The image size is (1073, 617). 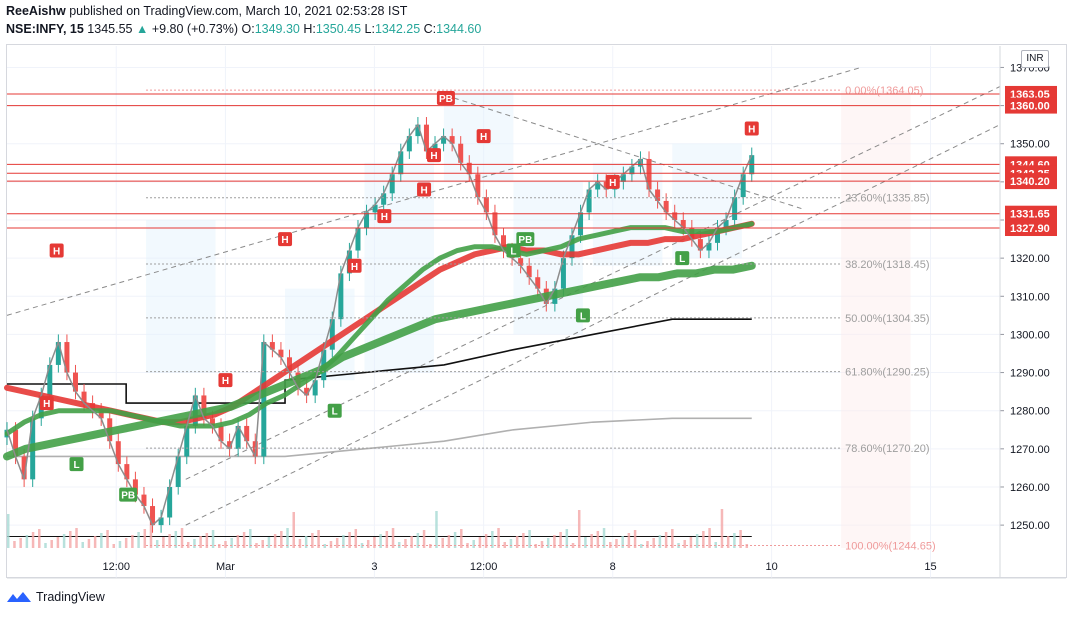 I want to click on low-label: L:, so click(x=369, y=29).